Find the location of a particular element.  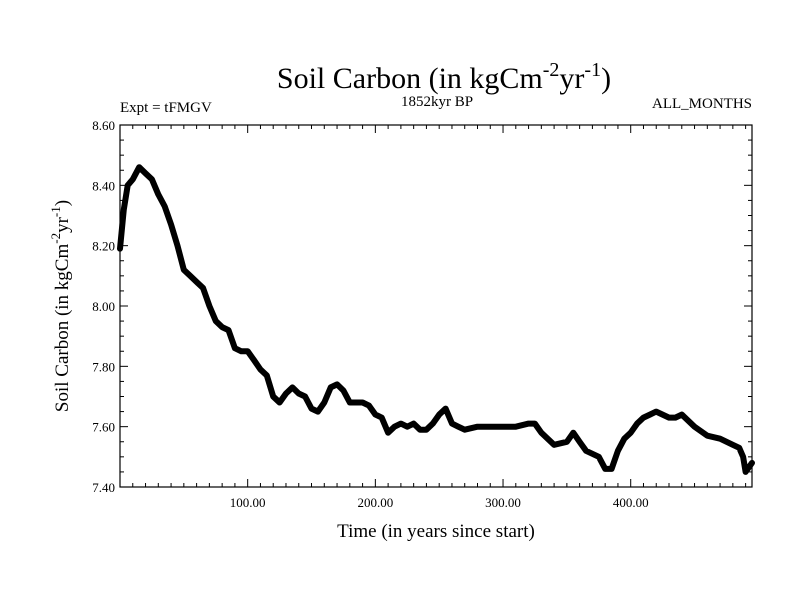

y-tick-label: 8.60 is located at coordinates (103, 125).